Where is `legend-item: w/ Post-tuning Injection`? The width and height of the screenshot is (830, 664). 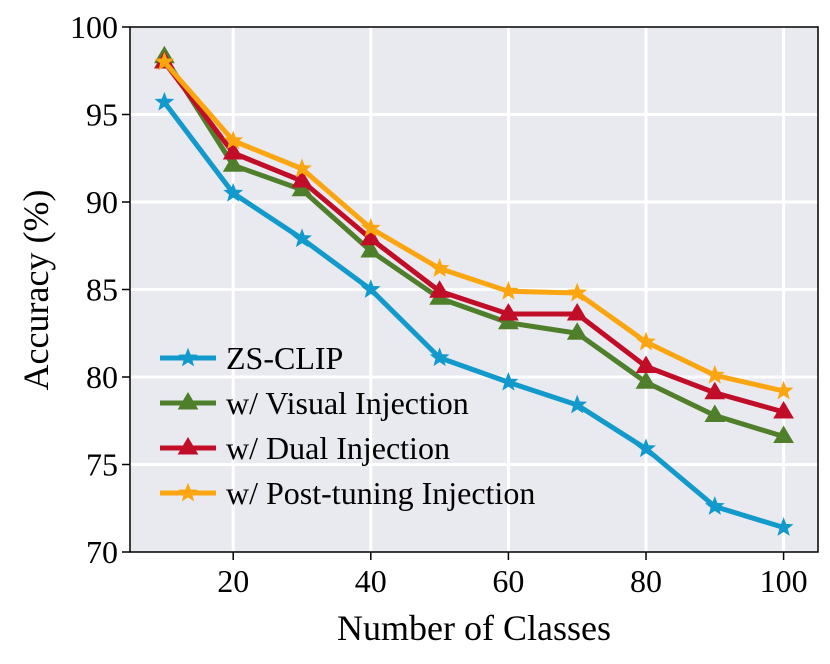
legend-item: w/ Post-tuning Injection is located at coordinates (347, 493).